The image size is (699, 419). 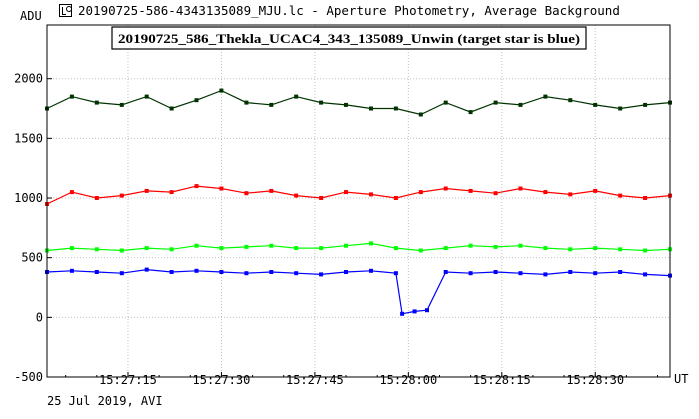 What do you see at coordinates (28, 198) in the screenshot?
I see `y-tick-label: 1000` at bounding box center [28, 198].